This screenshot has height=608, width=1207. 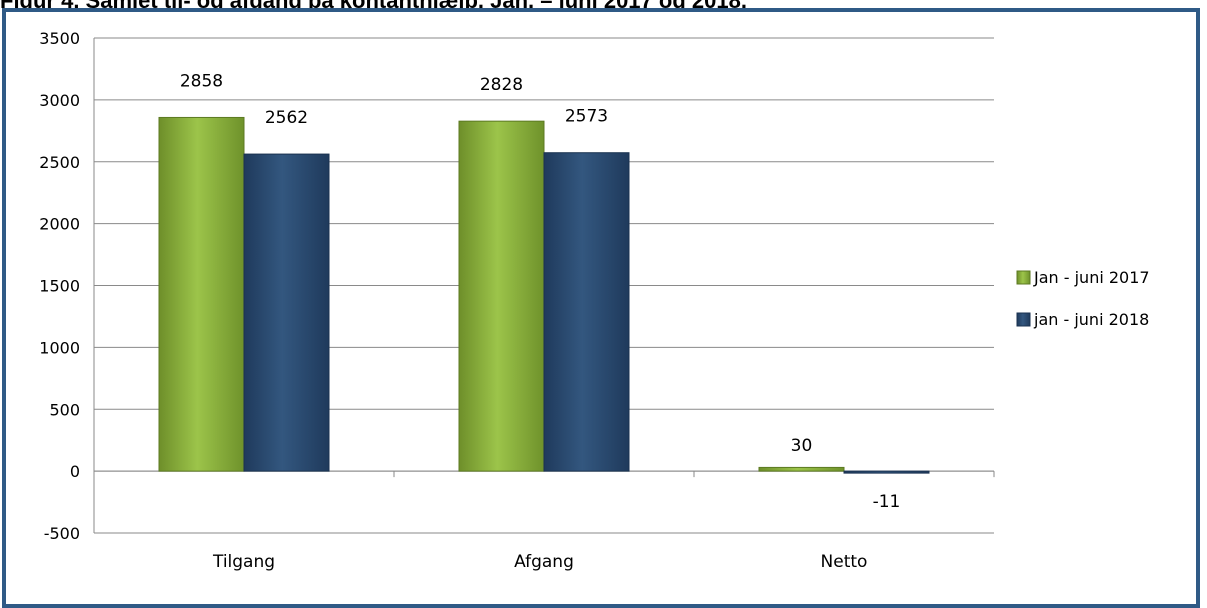 I want to click on legend-label: jan - juni 2018, so click(x=1091, y=319).